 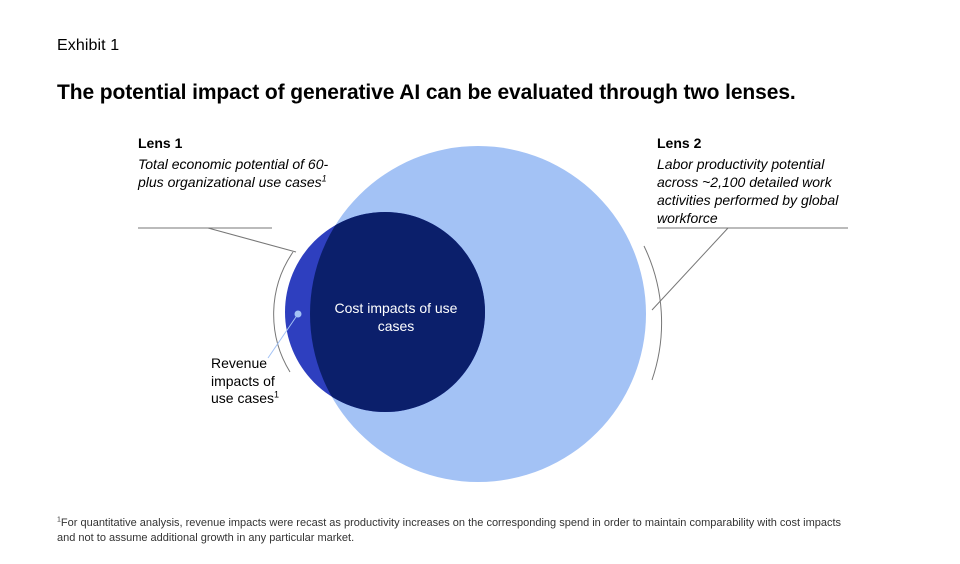 What do you see at coordinates (679, 143) in the screenshot?
I see `lens-2-title: Lens 2` at bounding box center [679, 143].